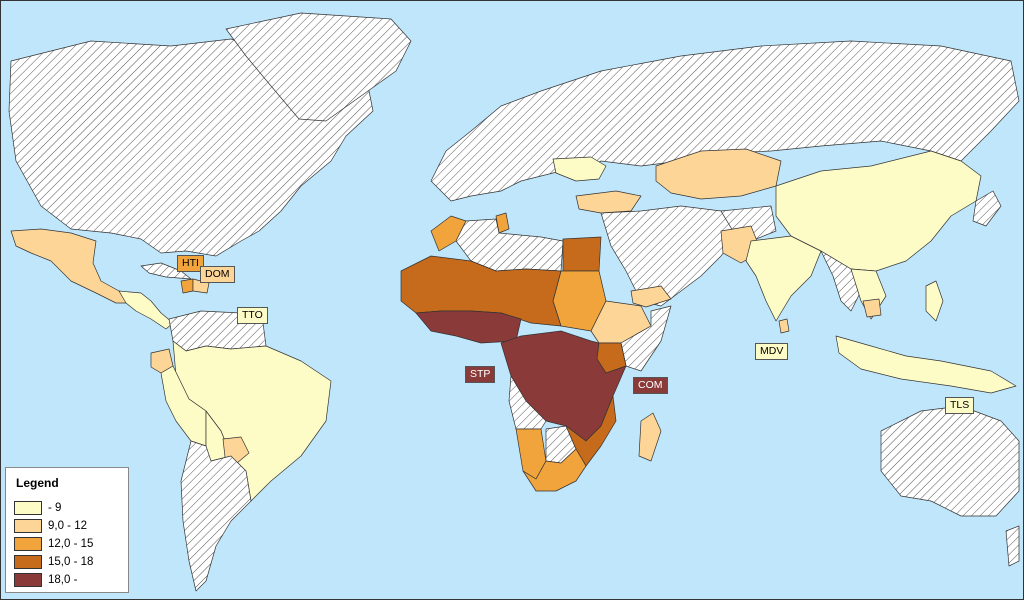  I want to click on country-mexico, so click(70, 266).